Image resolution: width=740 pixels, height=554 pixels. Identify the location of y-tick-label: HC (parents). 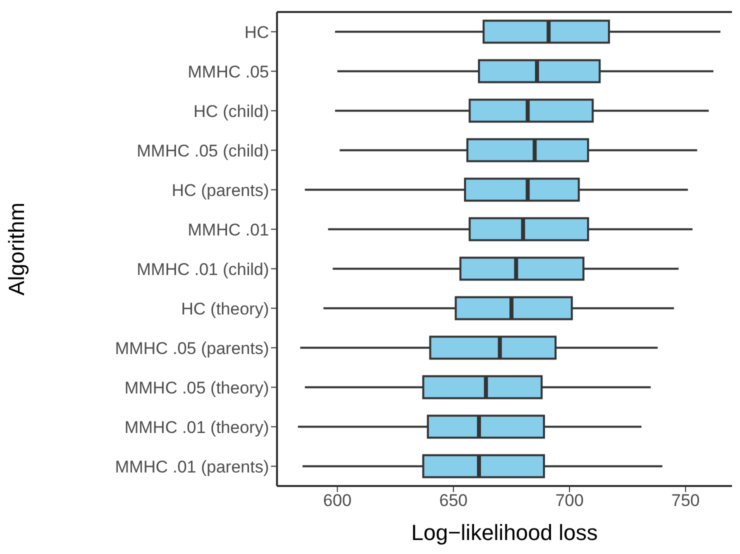
(220, 190).